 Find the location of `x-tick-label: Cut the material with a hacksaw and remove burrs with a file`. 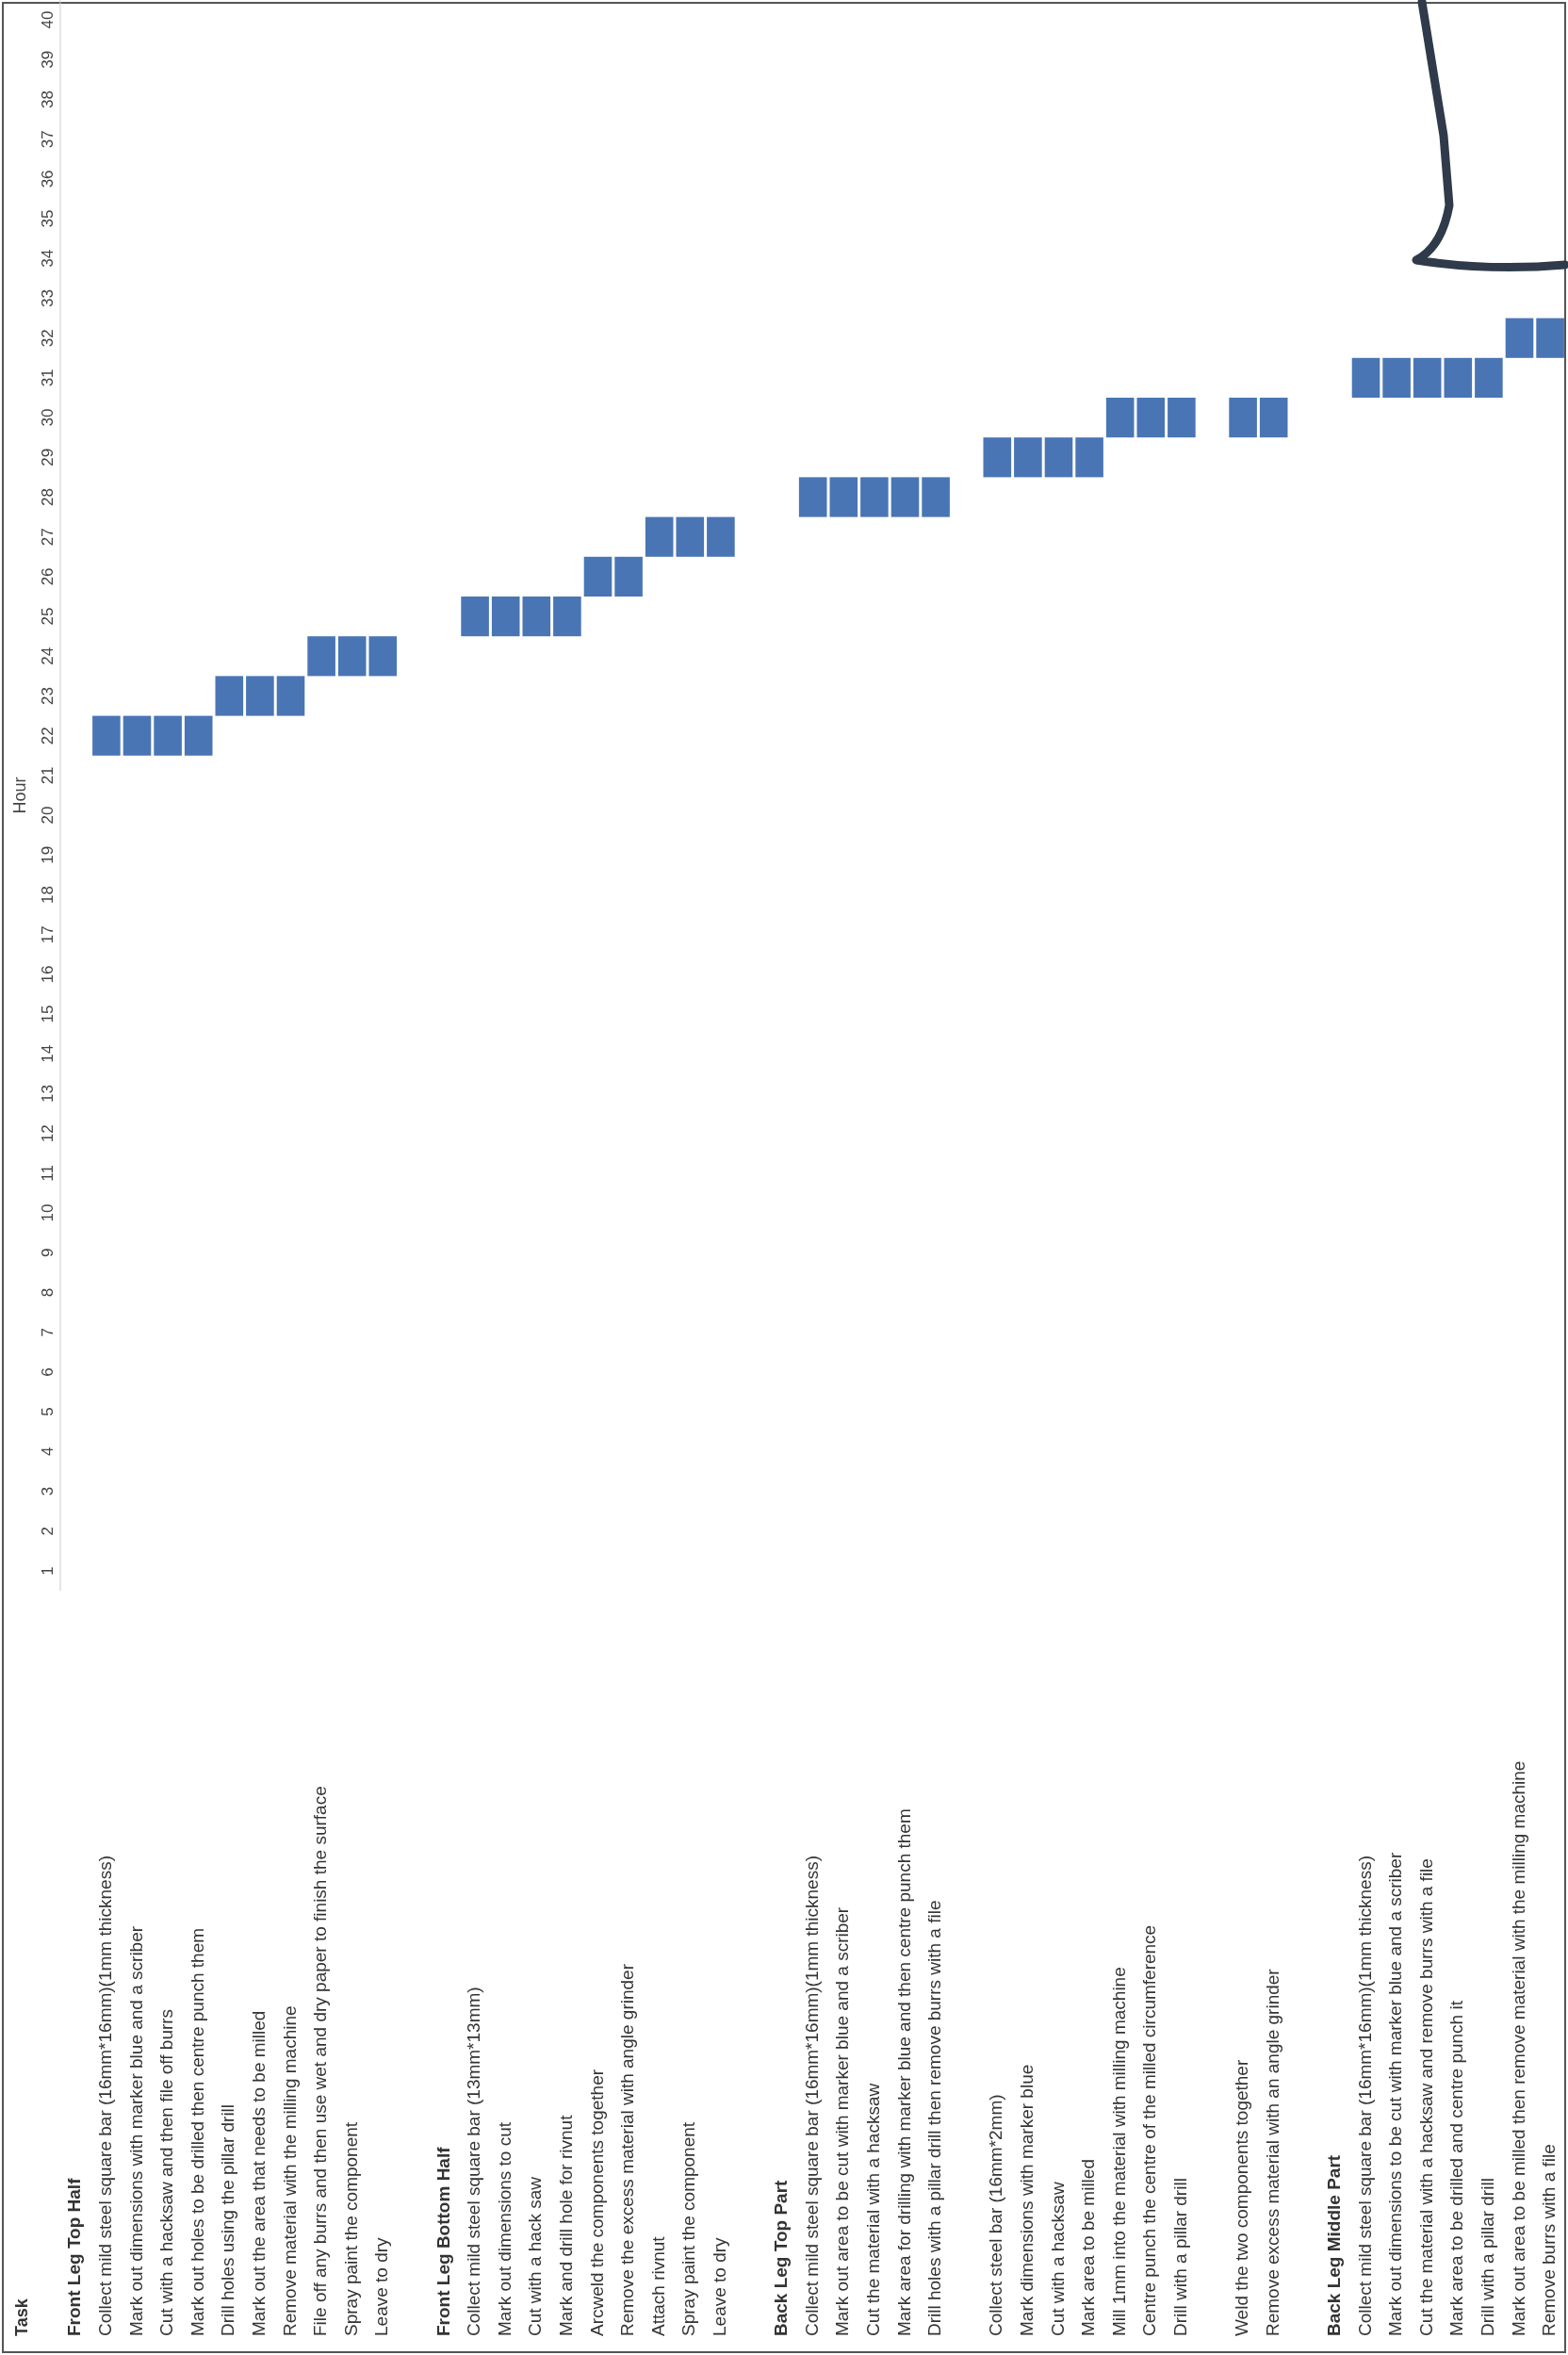

x-tick-label: Cut the material with a hacksaw and remove burrs with a file is located at coordinates (1425, 2097).